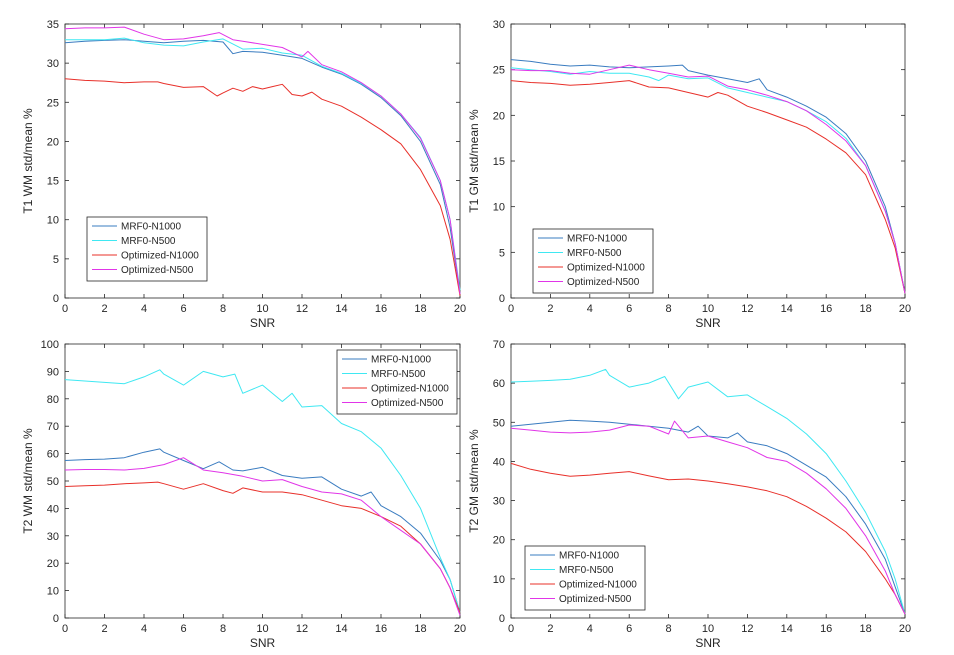 This screenshot has width=954, height=655. What do you see at coordinates (50, 345) in the screenshot?
I see `y-tick-label: 100` at bounding box center [50, 345].